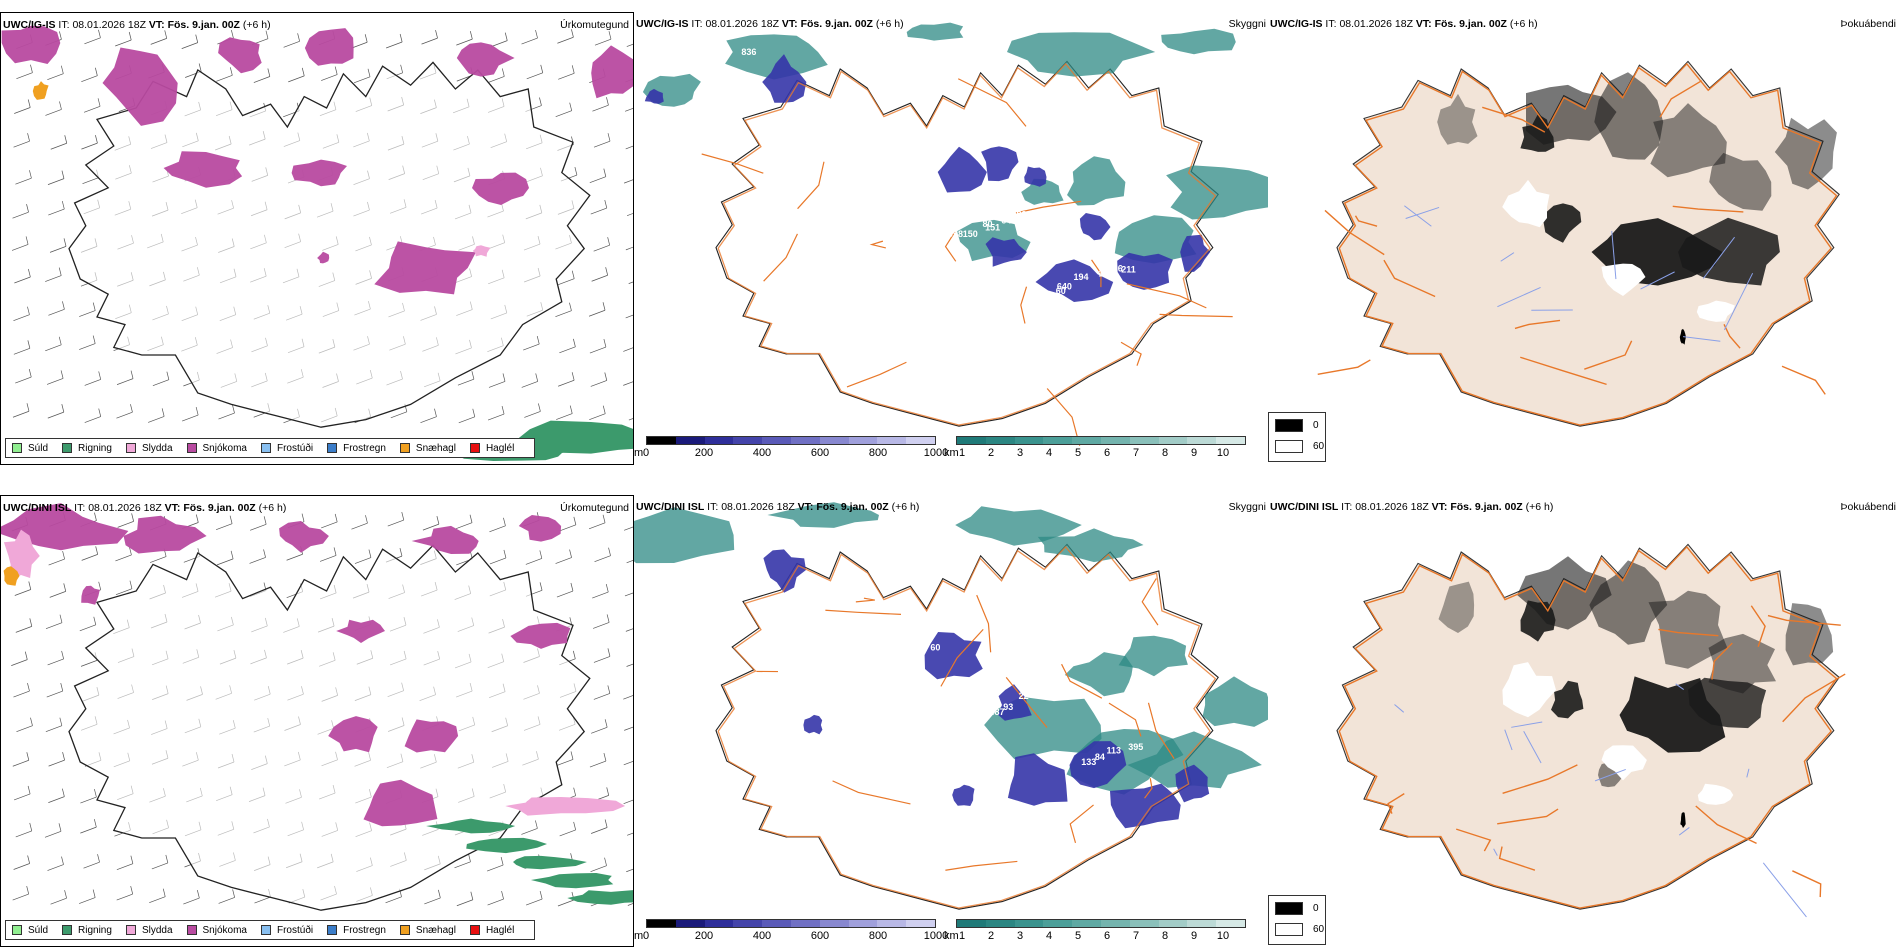  I want to click on colorbar-tick: 5, so click(1078, 453).